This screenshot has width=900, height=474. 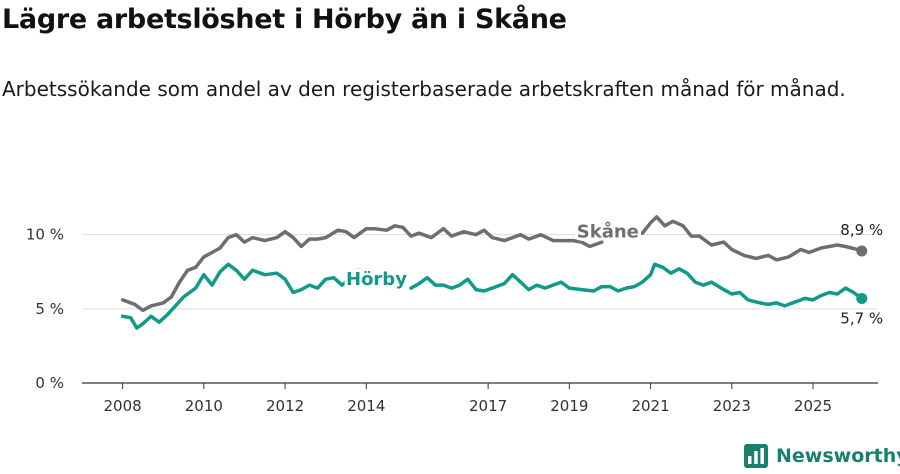 I want to click on end-point-horby, so click(x=862, y=298).